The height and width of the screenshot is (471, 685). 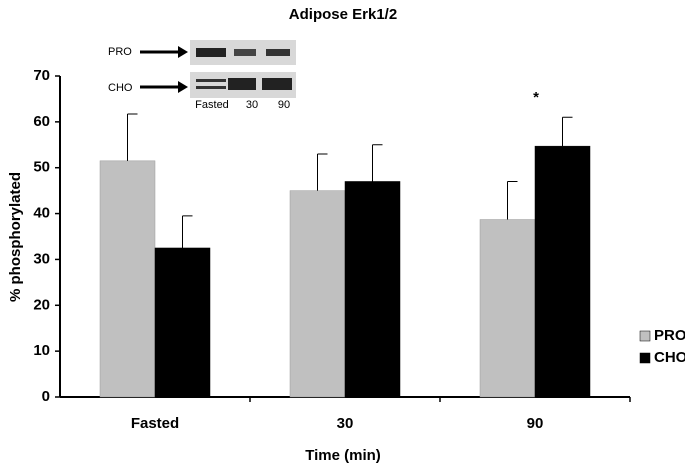 I want to click on y-tick-label: 0, so click(x=46, y=396).